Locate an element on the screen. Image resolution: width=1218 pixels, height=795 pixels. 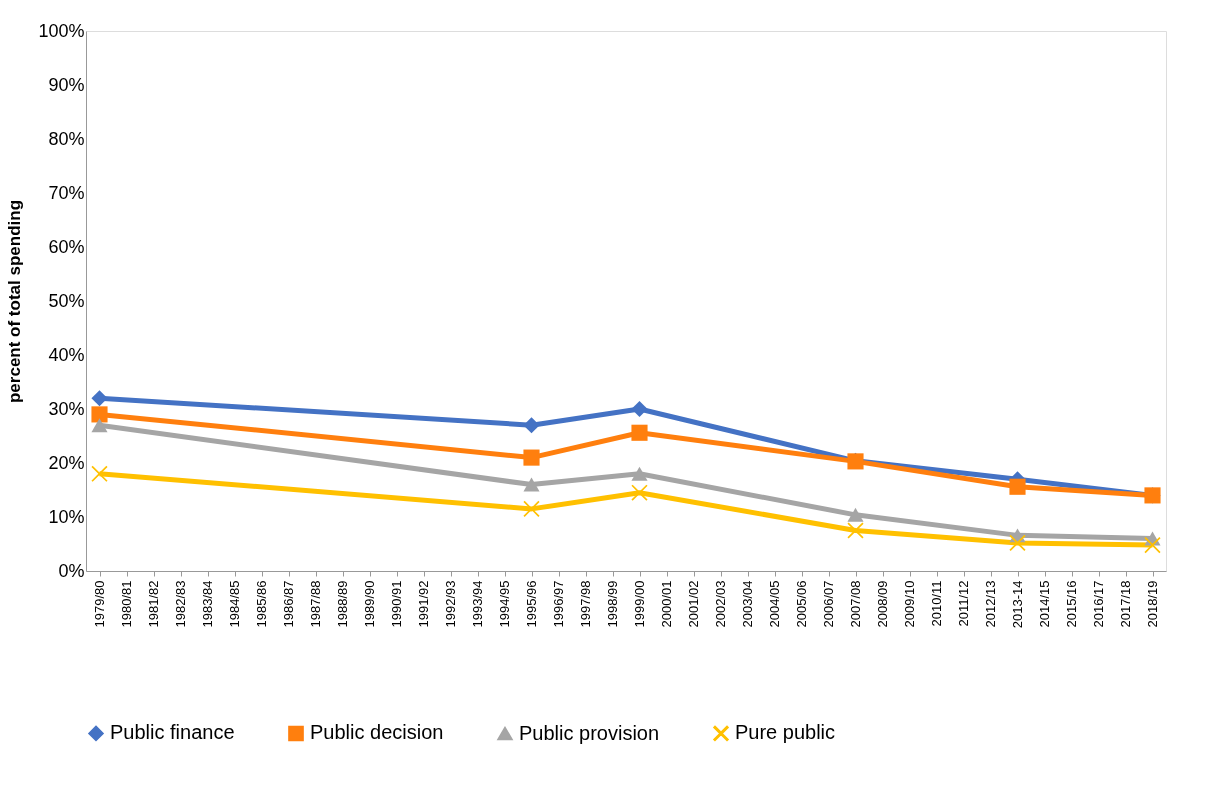
legend-label: Public provision is located at coordinates (589, 732).